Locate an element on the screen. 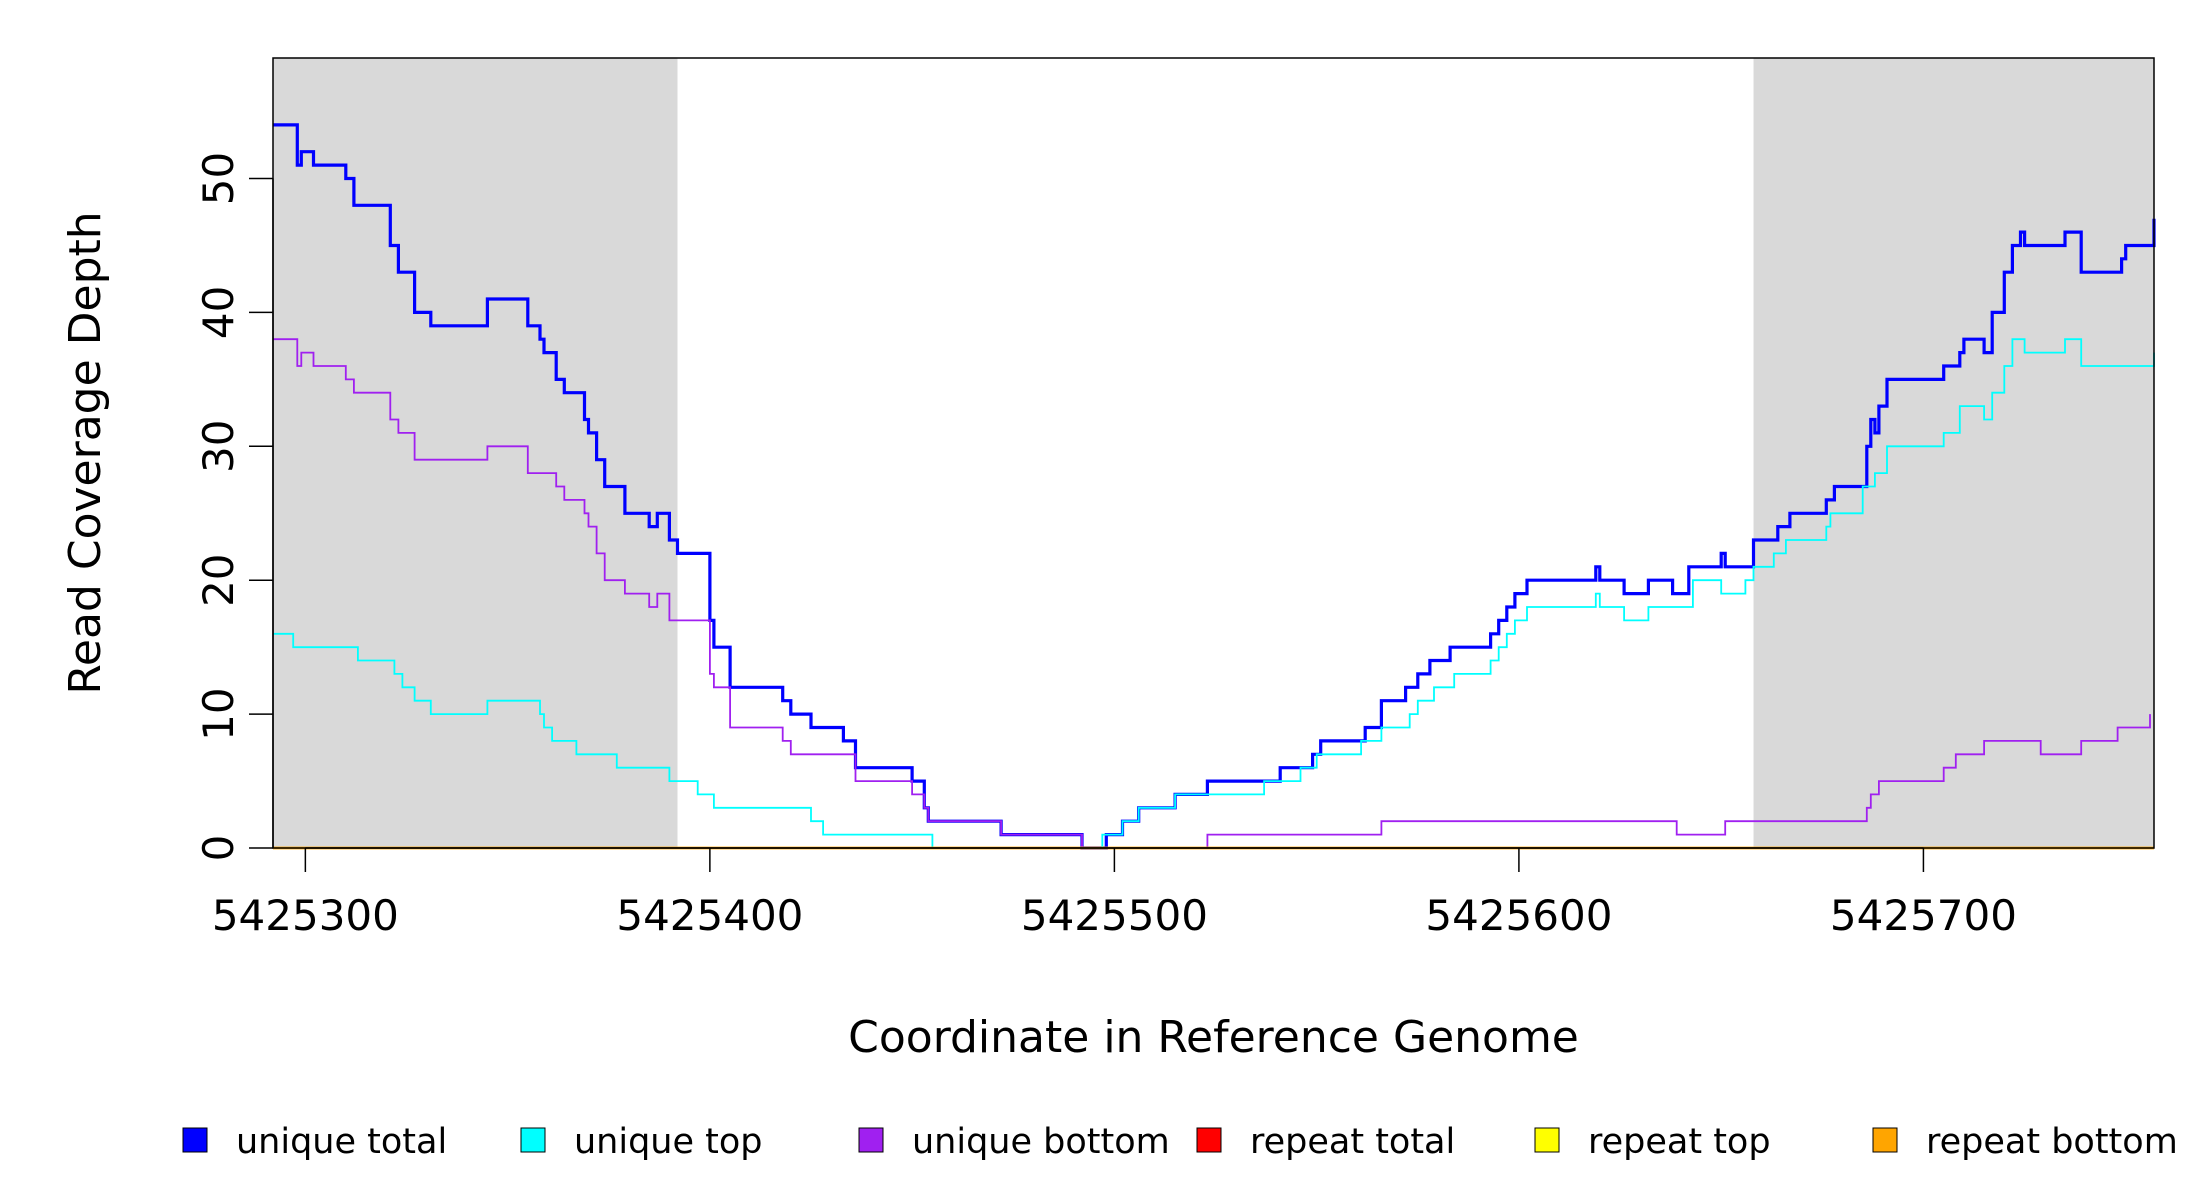 This screenshot has width=2200, height=1200. y-tick-label: 40 is located at coordinates (218, 312).